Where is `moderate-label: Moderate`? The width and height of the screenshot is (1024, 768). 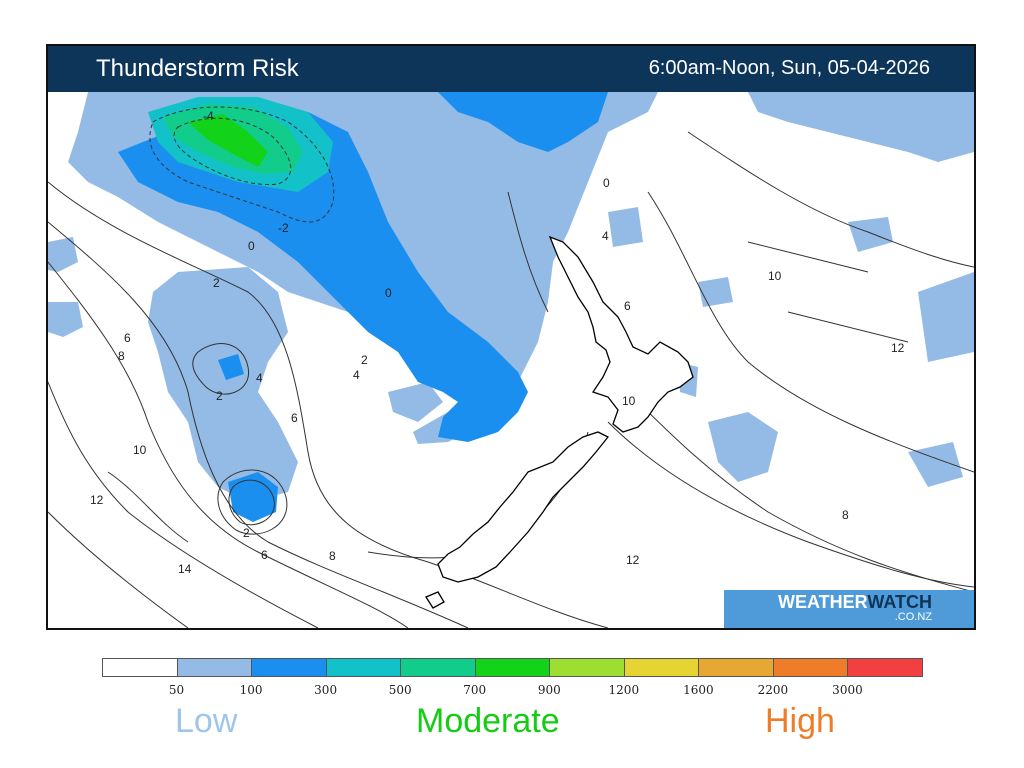 moderate-label: Moderate is located at coordinates (488, 721).